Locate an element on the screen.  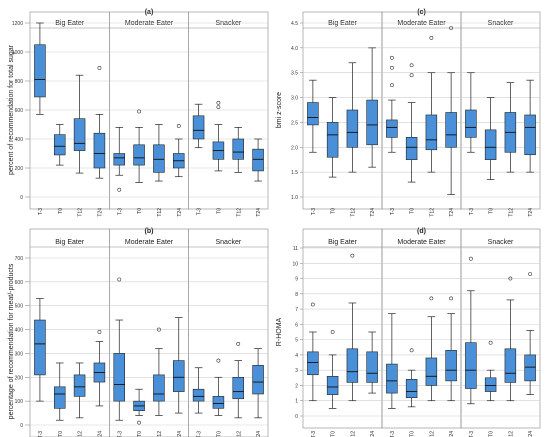
y-tick-label: 800 is located at coordinates (19, 82).